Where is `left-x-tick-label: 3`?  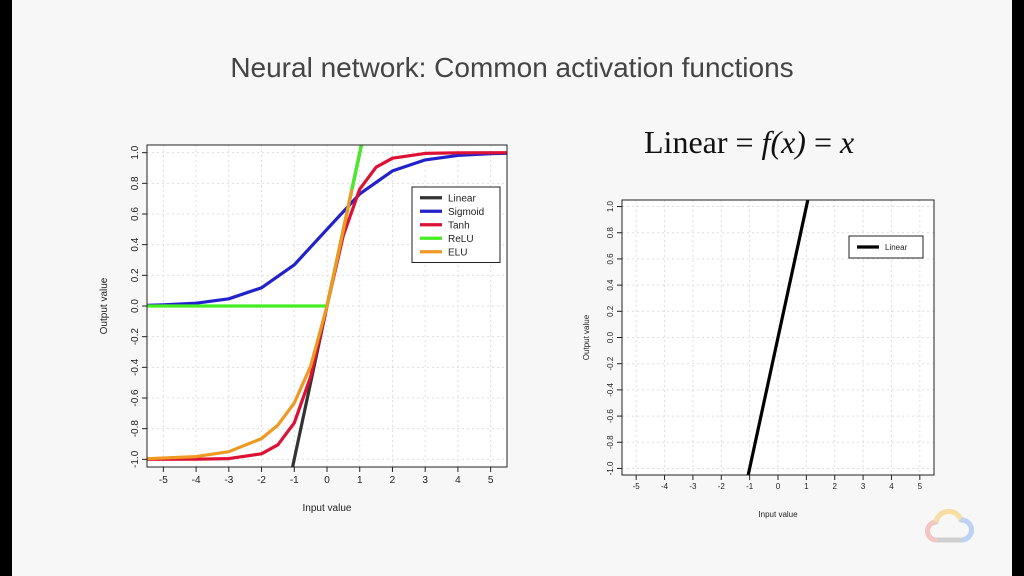 left-x-tick-label: 3 is located at coordinates (425, 480).